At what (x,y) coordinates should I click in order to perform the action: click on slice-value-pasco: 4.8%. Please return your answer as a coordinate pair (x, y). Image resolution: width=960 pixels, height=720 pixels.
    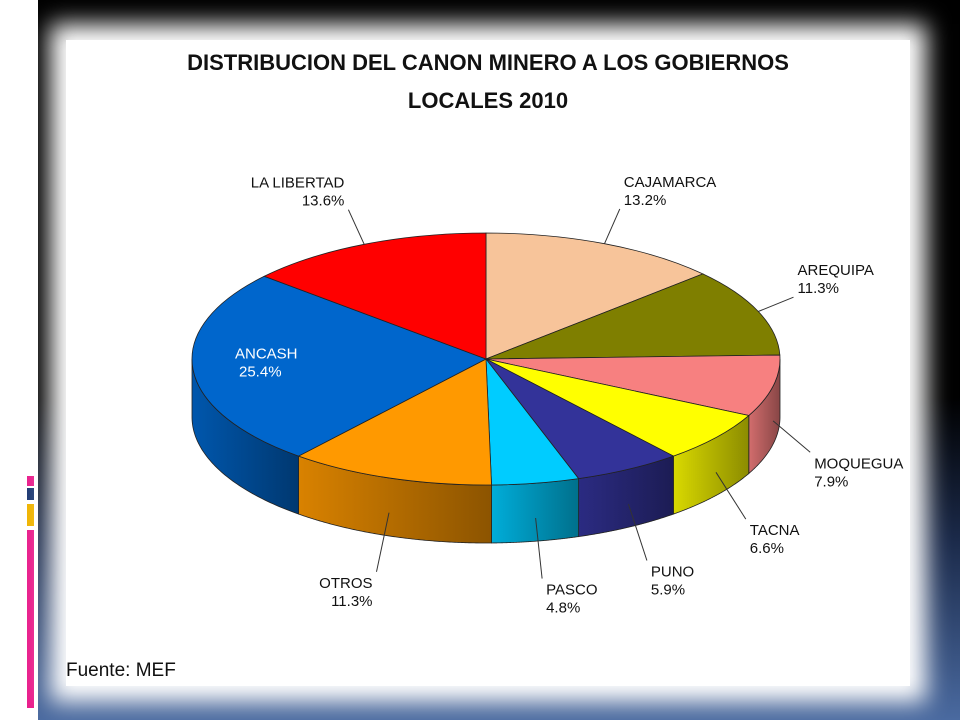
    Looking at the image, I should click on (563, 608).